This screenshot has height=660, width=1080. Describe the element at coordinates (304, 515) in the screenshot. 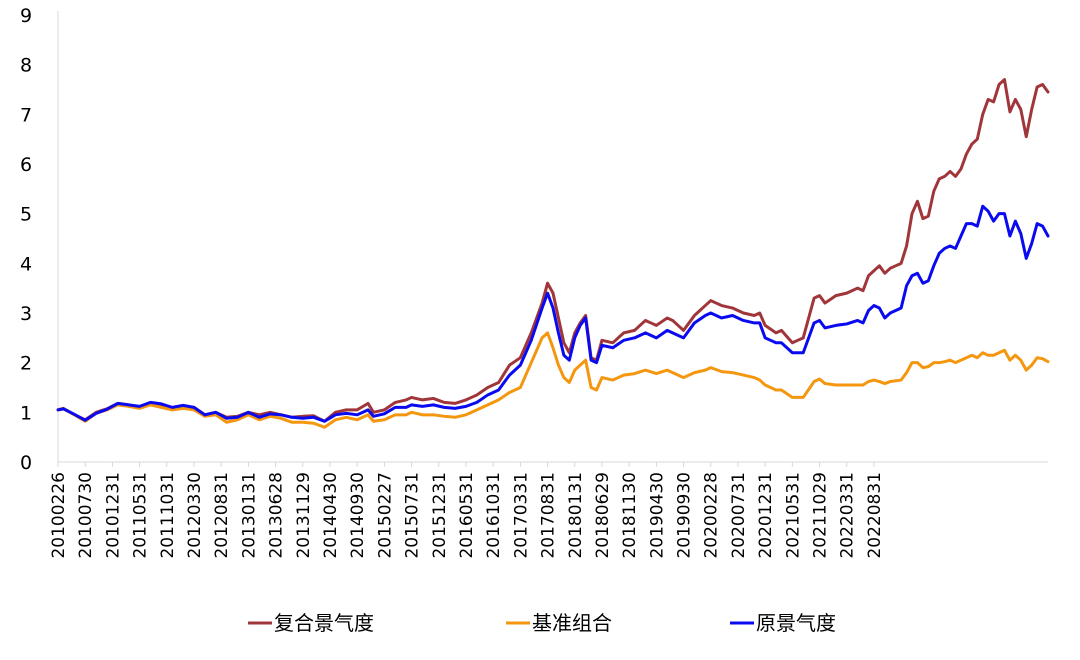

I see `x-tick-label: 20131129` at that location.